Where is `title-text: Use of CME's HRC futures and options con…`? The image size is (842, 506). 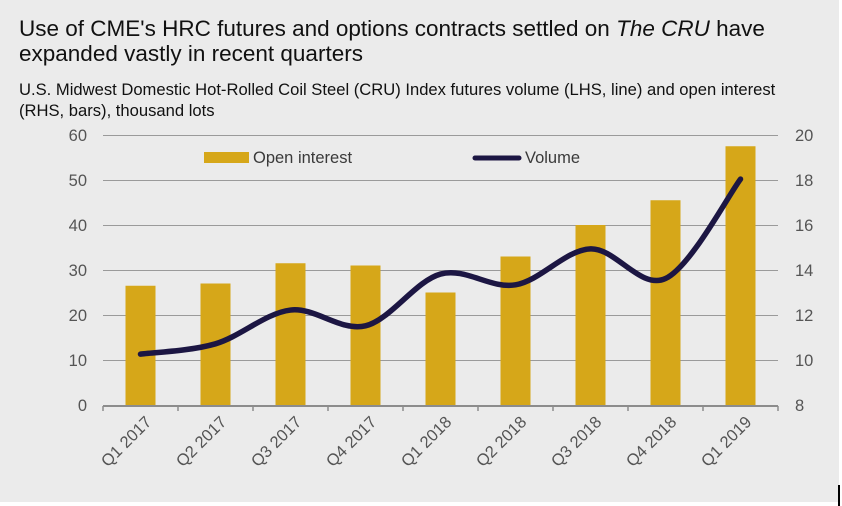 title-text: Use of CME's HRC futures and options con… is located at coordinates (318, 28).